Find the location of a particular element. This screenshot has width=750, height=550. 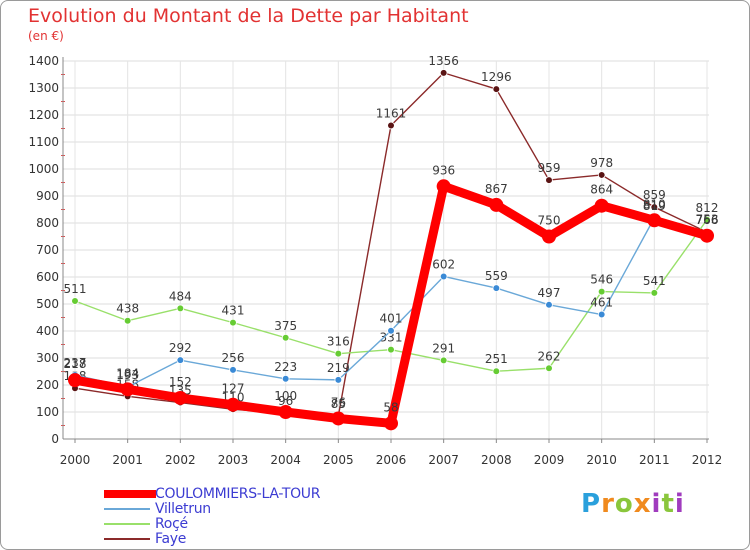

data-label: 812 is located at coordinates (707, 208).